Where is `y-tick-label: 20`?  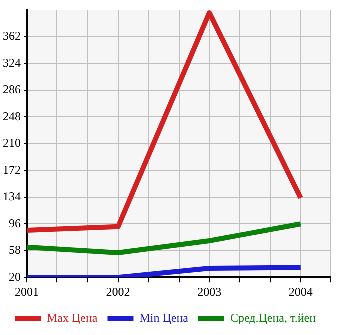 y-tick-label: 20 is located at coordinates (15, 277).